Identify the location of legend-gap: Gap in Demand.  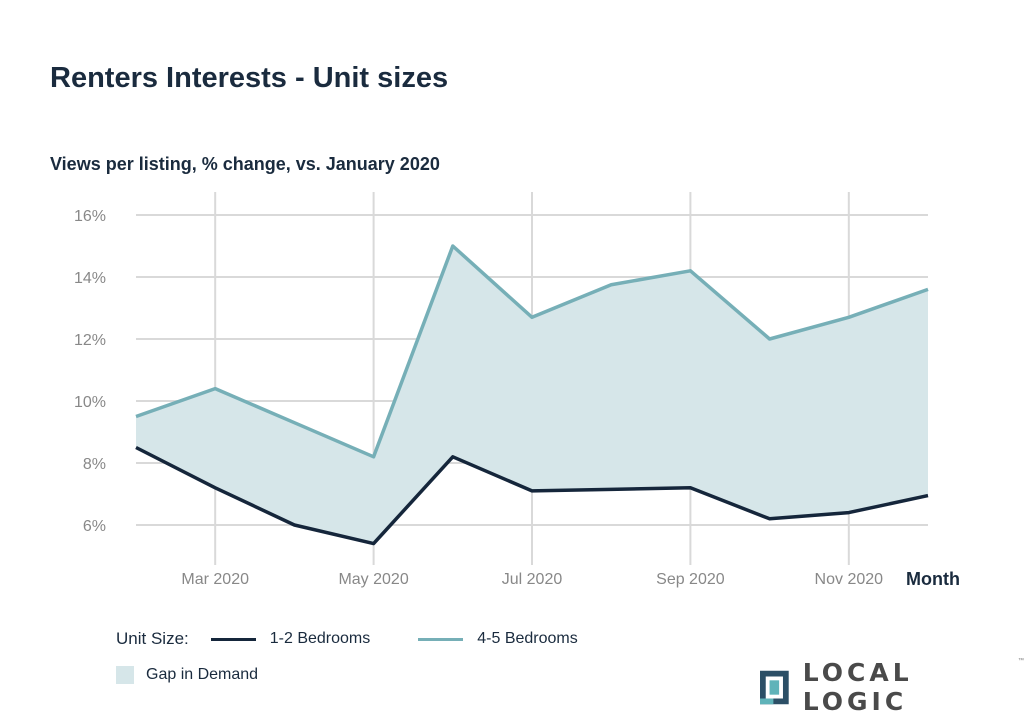
(187, 675).